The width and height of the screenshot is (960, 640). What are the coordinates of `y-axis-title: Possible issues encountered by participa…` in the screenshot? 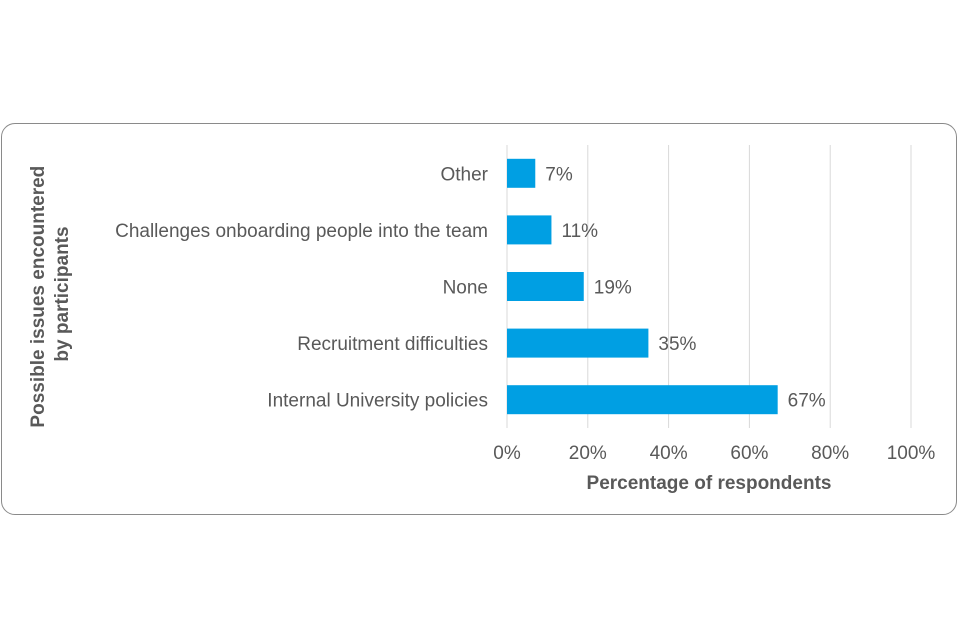 It's located at (50, 293).